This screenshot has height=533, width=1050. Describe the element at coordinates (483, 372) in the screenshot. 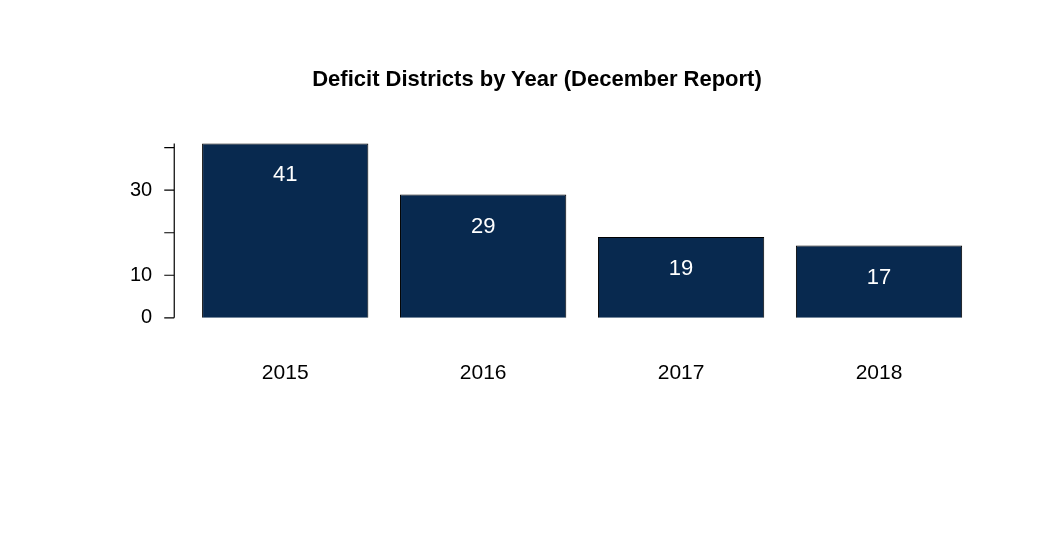

I see `x-tick-label: 2016` at that location.